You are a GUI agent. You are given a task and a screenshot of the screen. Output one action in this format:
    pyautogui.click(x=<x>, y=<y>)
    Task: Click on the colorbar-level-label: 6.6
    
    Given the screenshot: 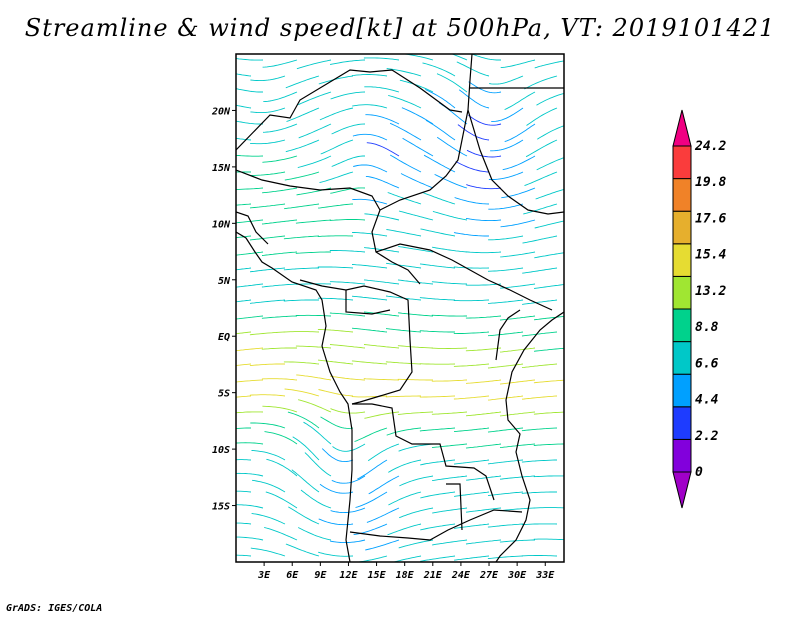 What is the action you would take?
    pyautogui.click(x=707, y=363)
    